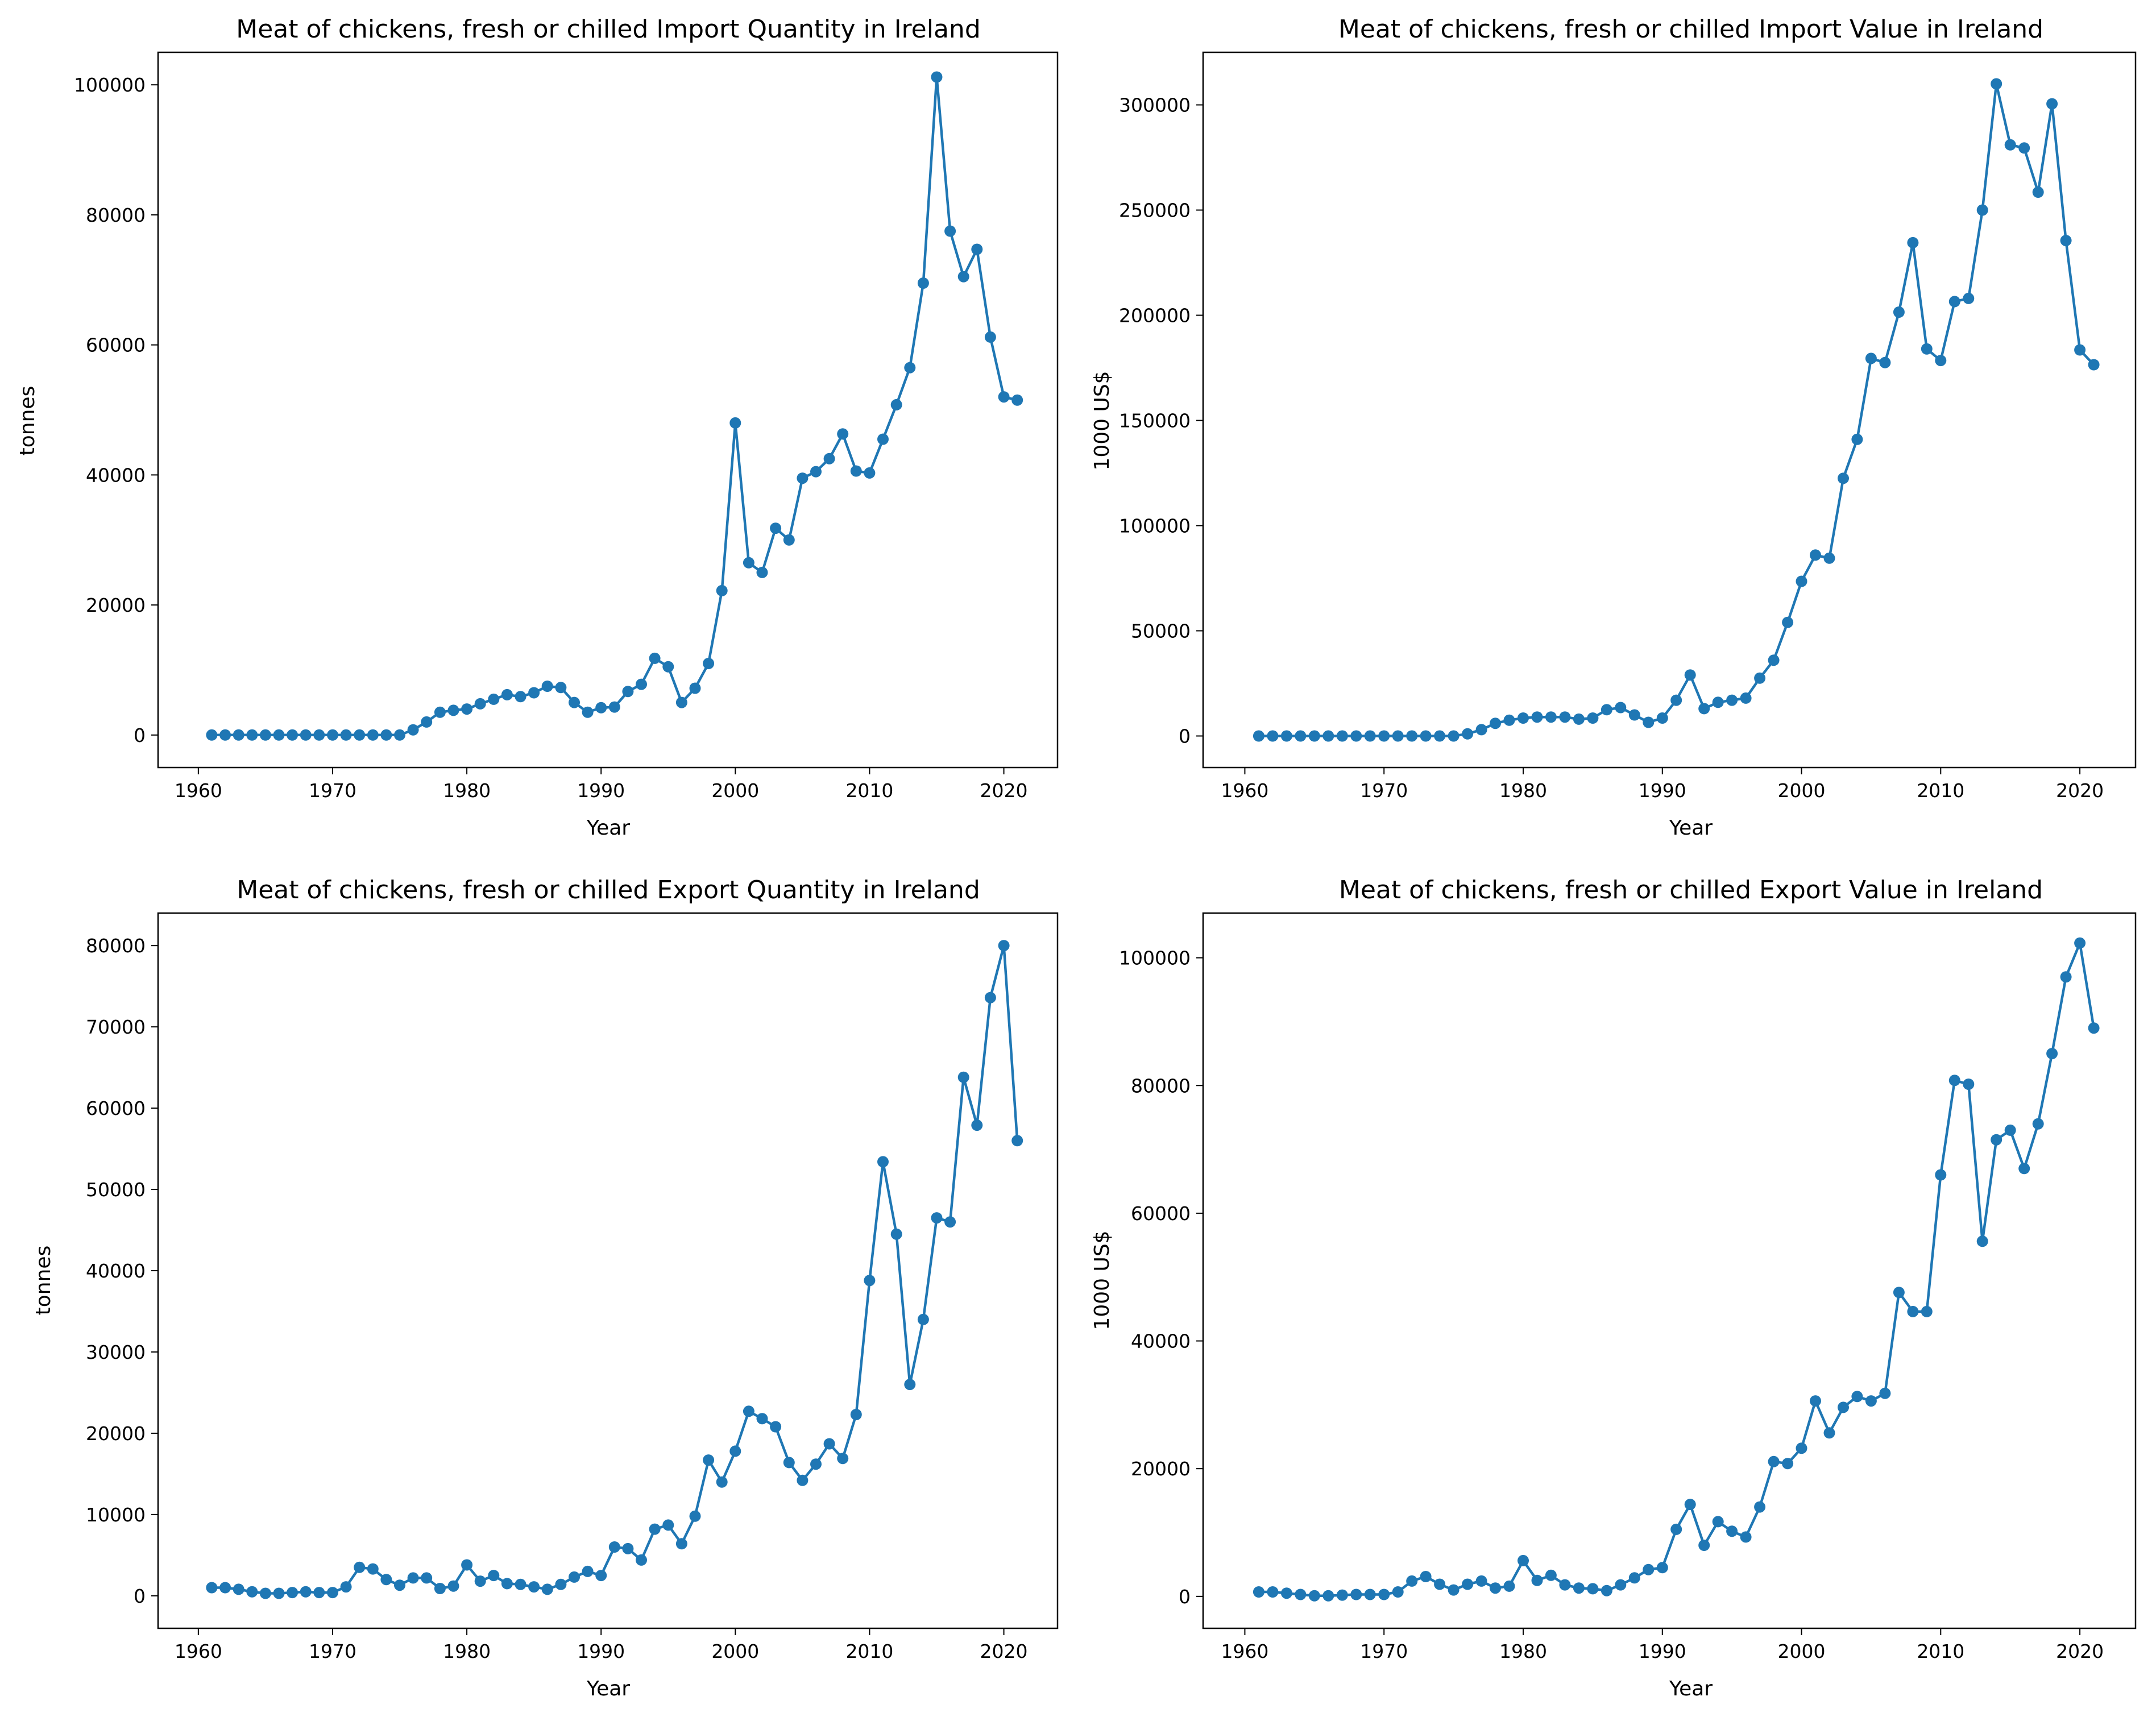 The height and width of the screenshot is (1717, 2156). I want to click on x-tick-label: 2020, so click(2080, 1651).